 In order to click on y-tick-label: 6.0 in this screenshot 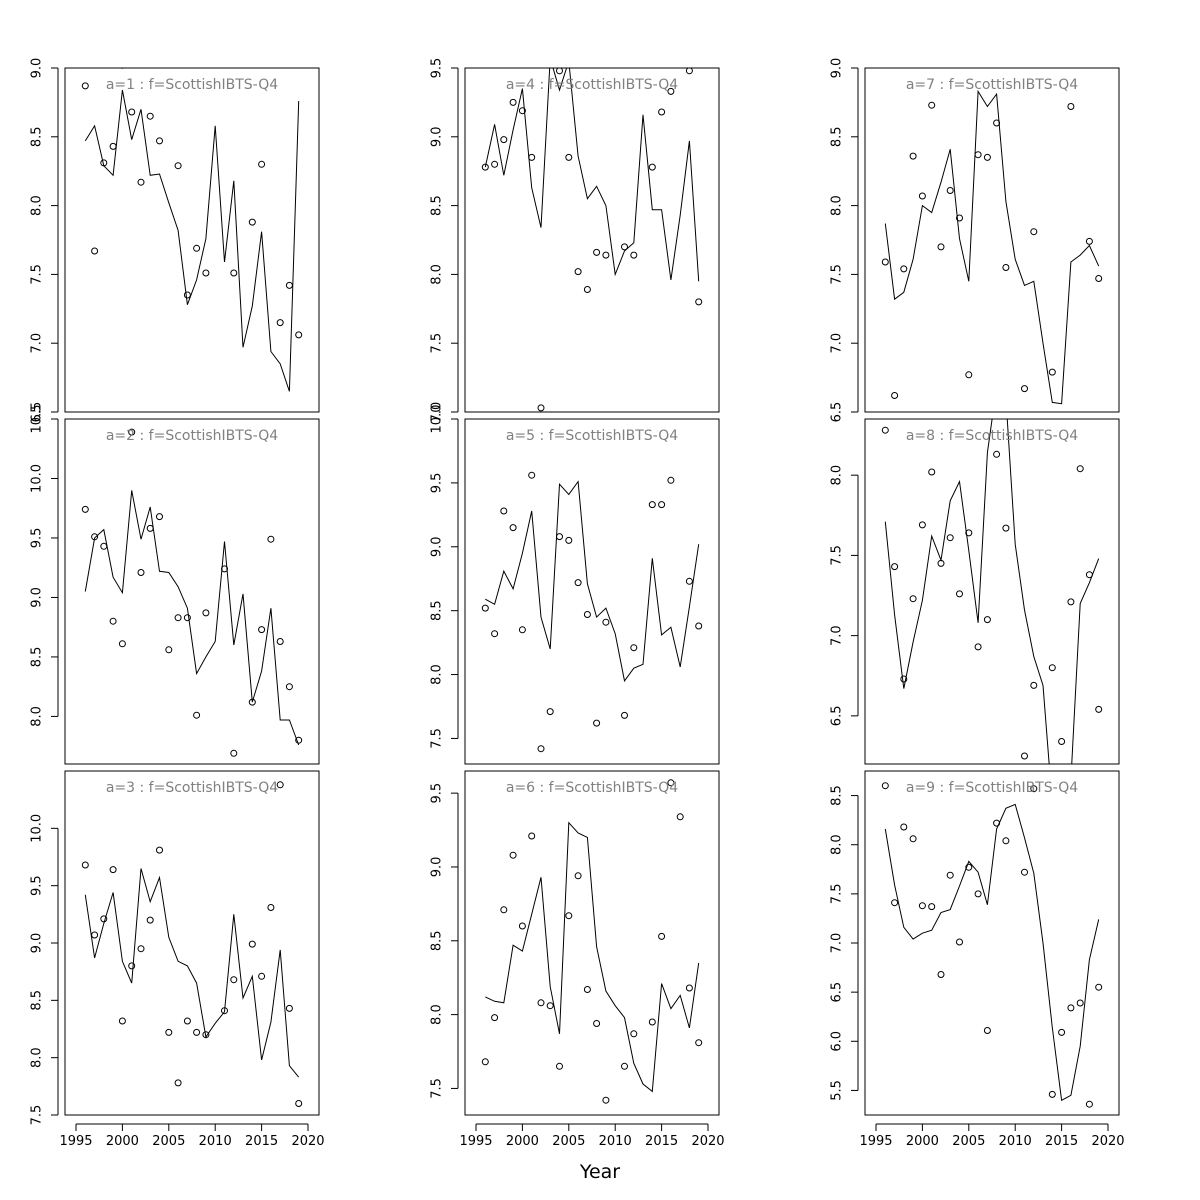, I will do `click(837, 1041)`.